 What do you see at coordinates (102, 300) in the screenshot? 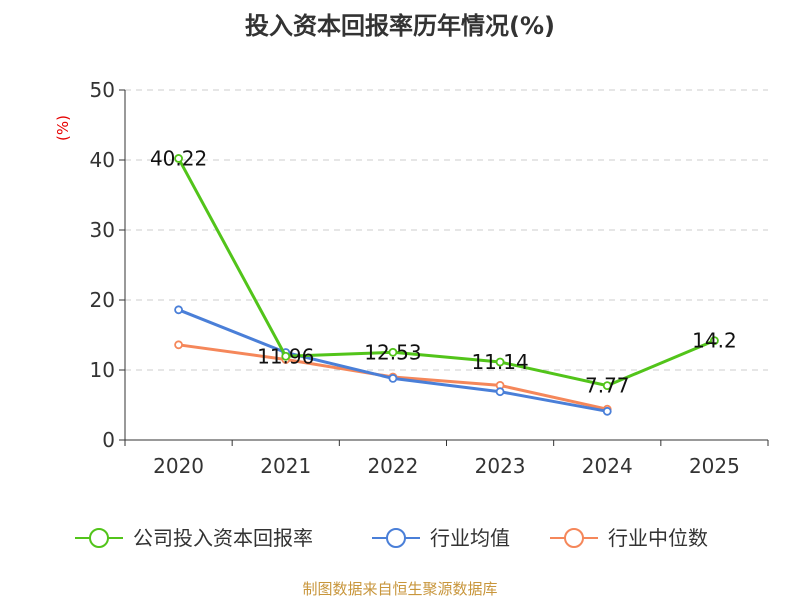
I see `y-tick-label-20: 20` at bounding box center [102, 300].